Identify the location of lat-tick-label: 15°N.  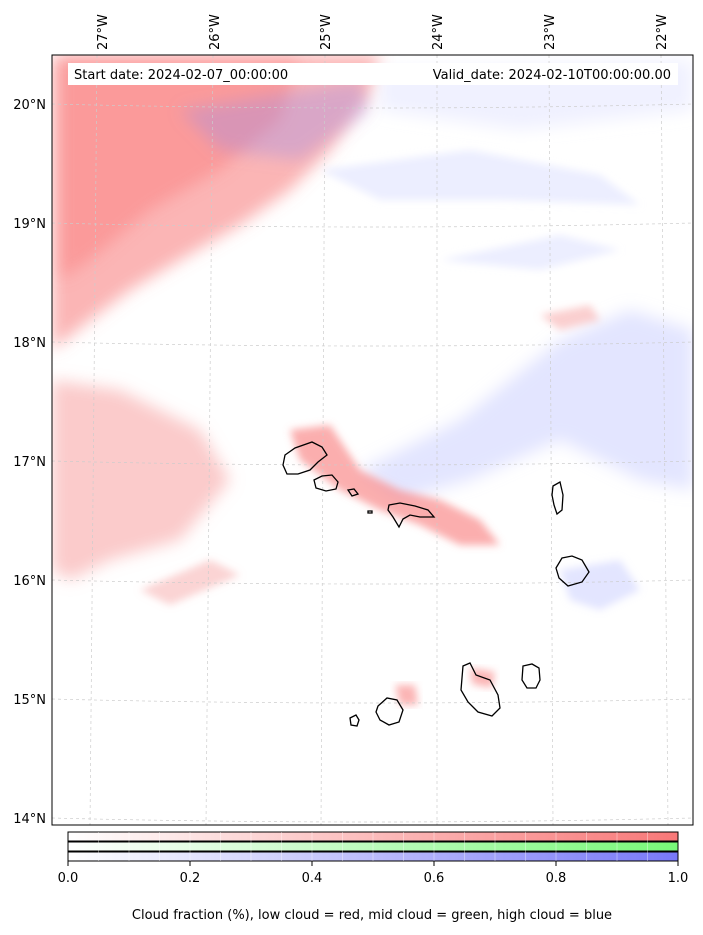
(29, 700).